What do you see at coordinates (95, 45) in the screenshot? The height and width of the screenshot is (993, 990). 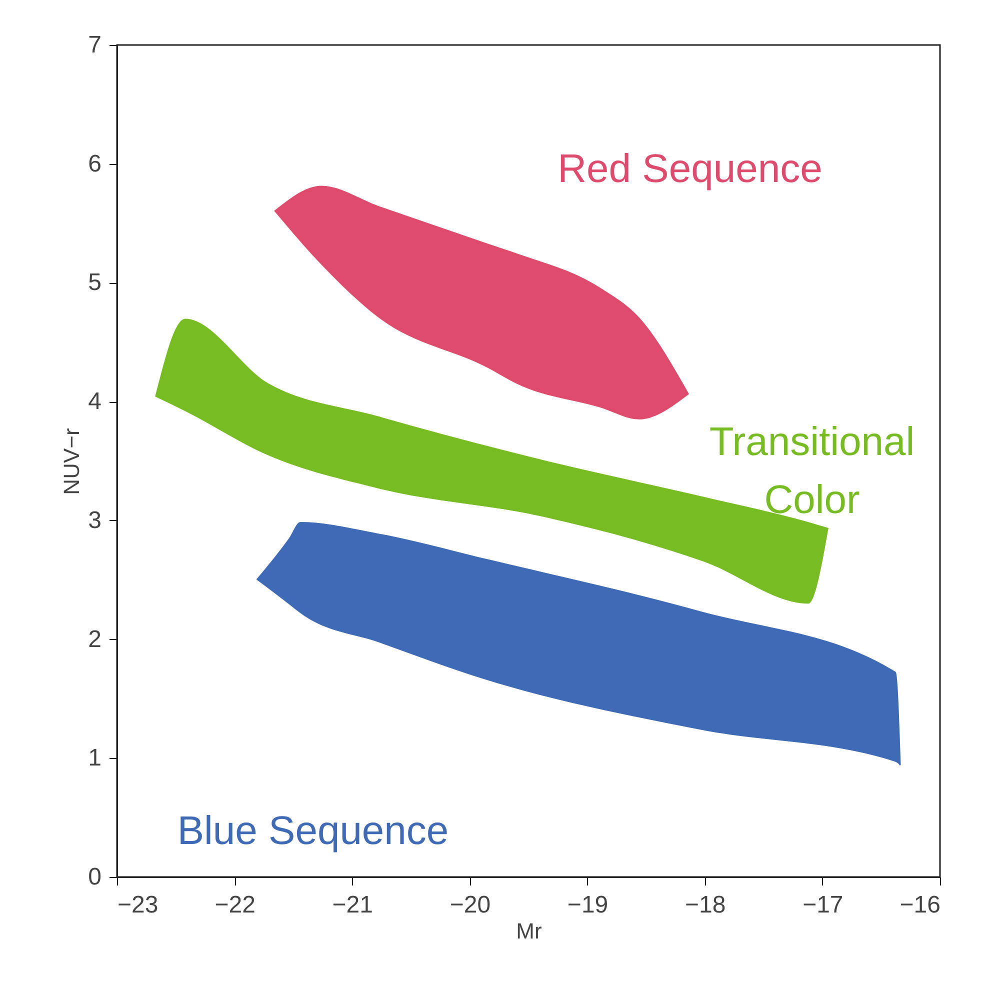 I see `y-tick-label: 7` at bounding box center [95, 45].